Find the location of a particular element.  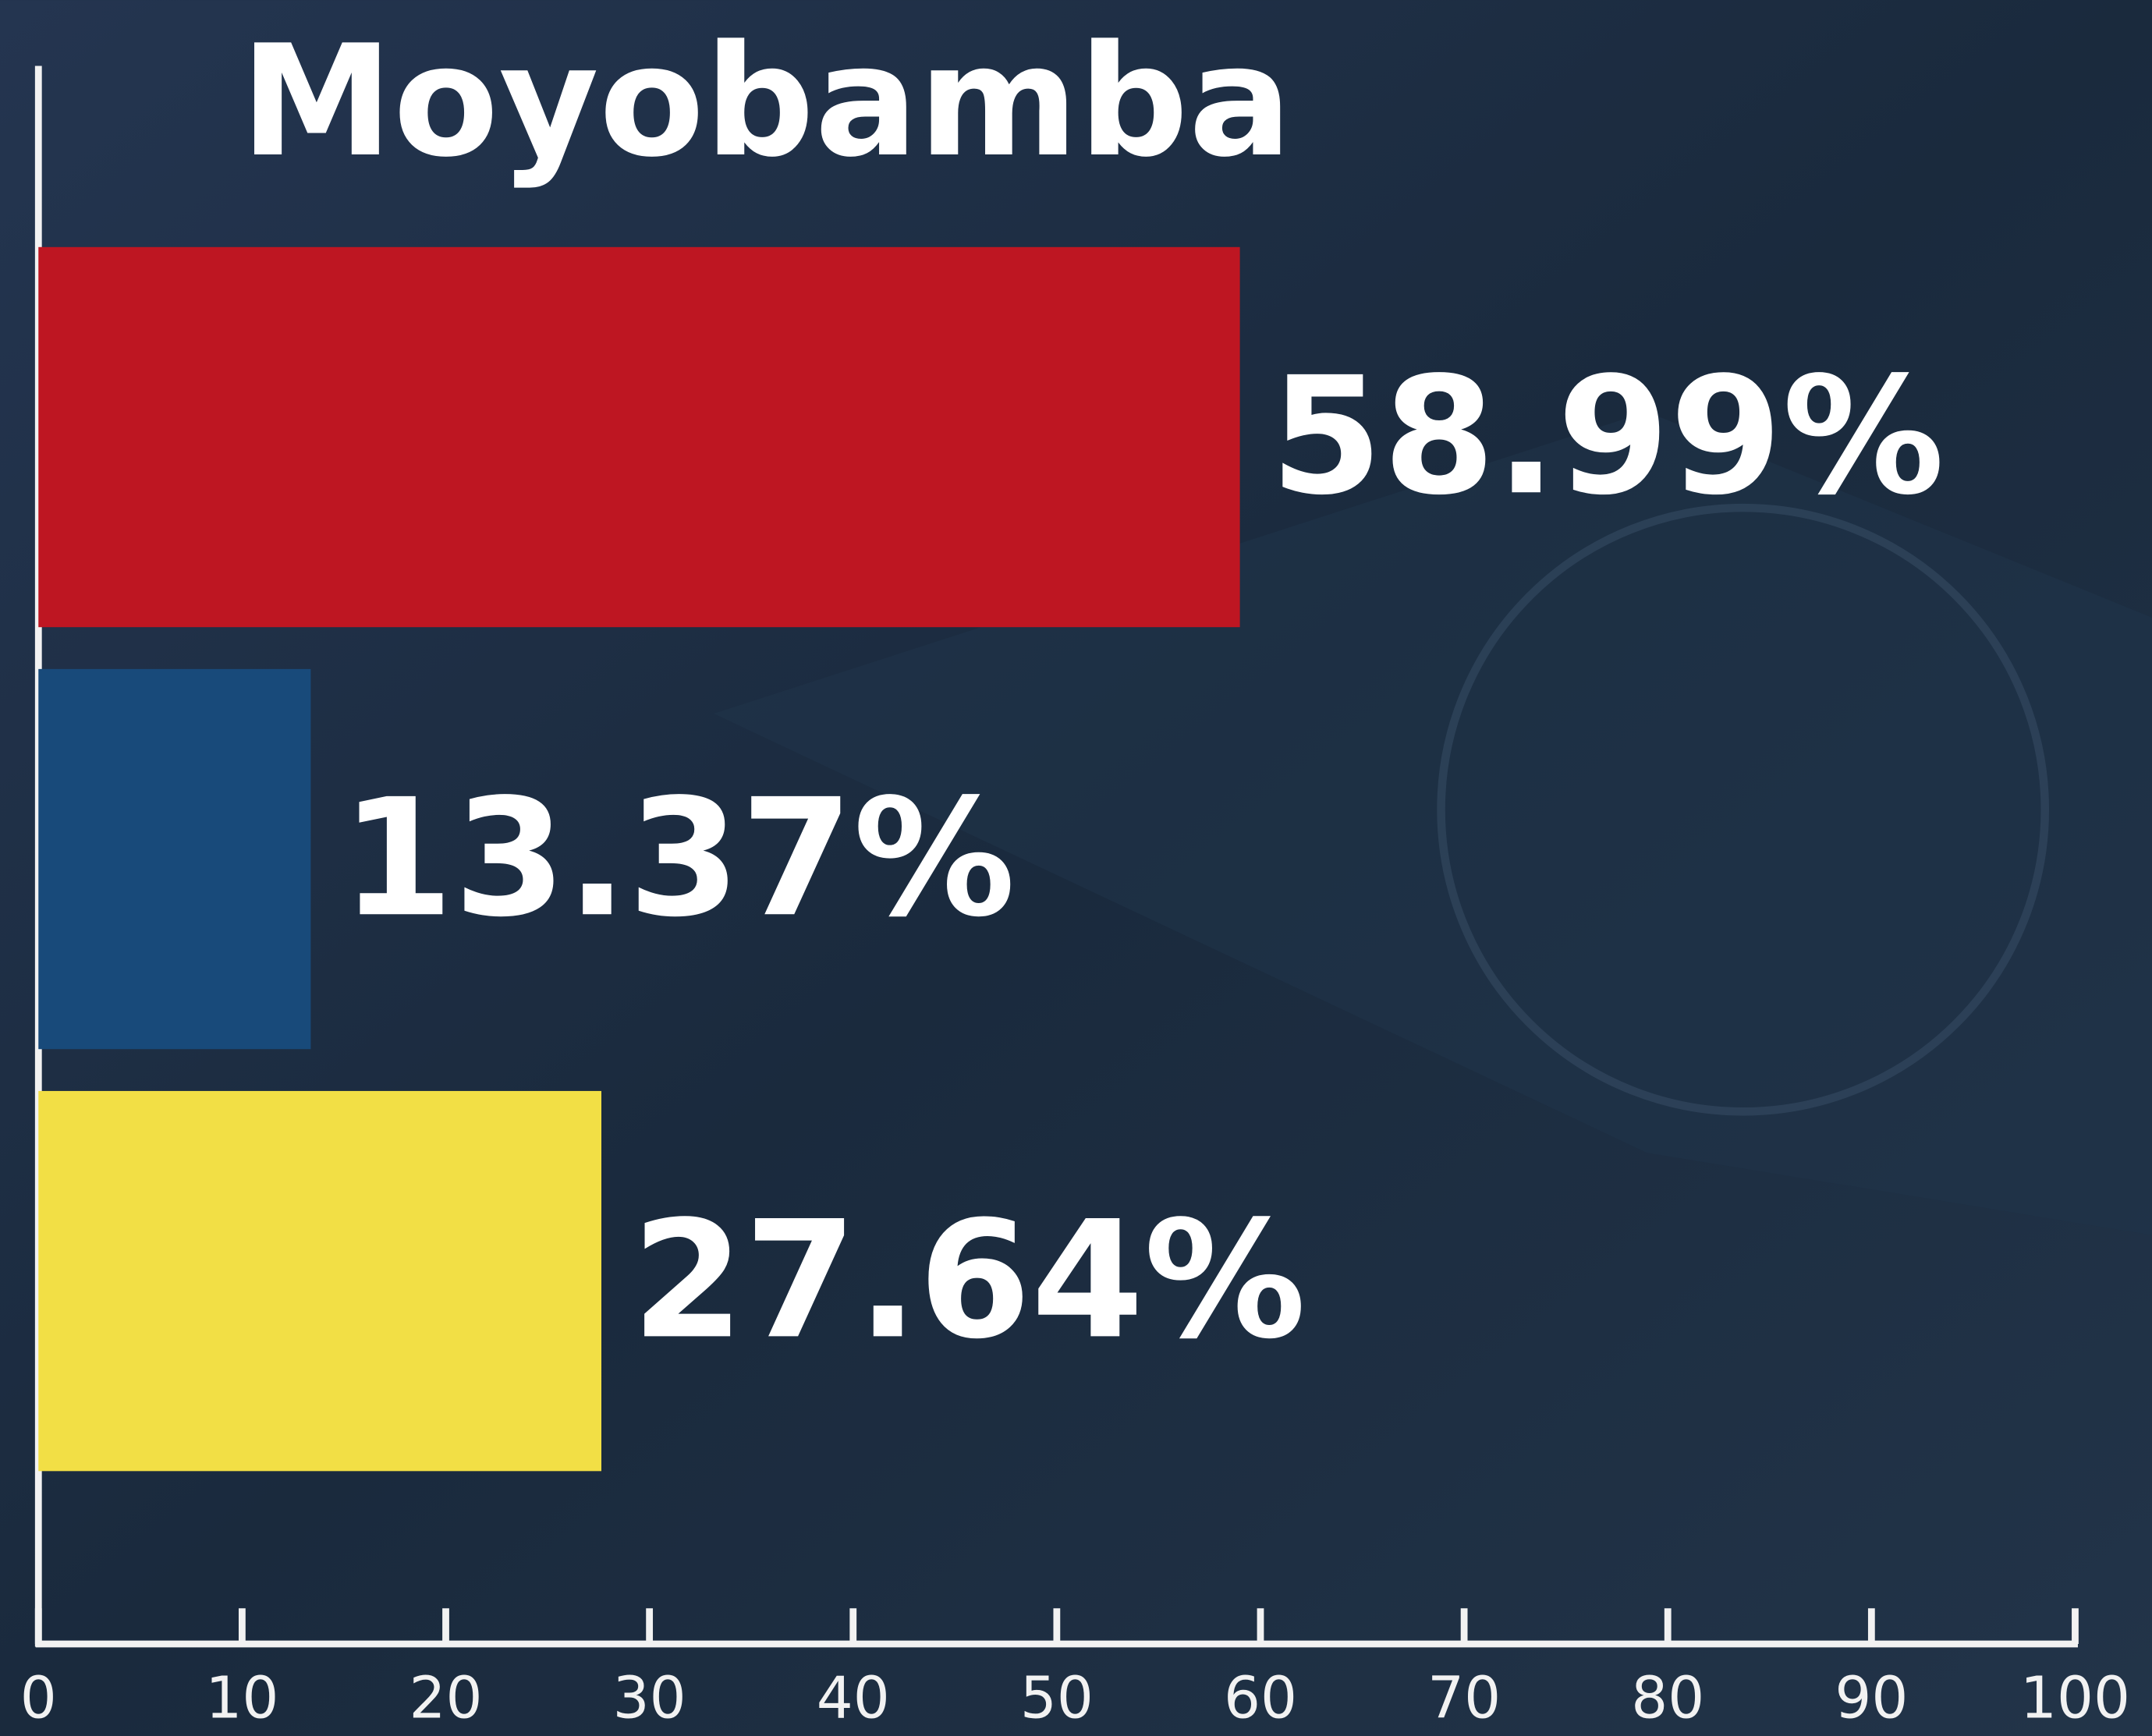

x-tick-label: 70 is located at coordinates (1464, 1697).